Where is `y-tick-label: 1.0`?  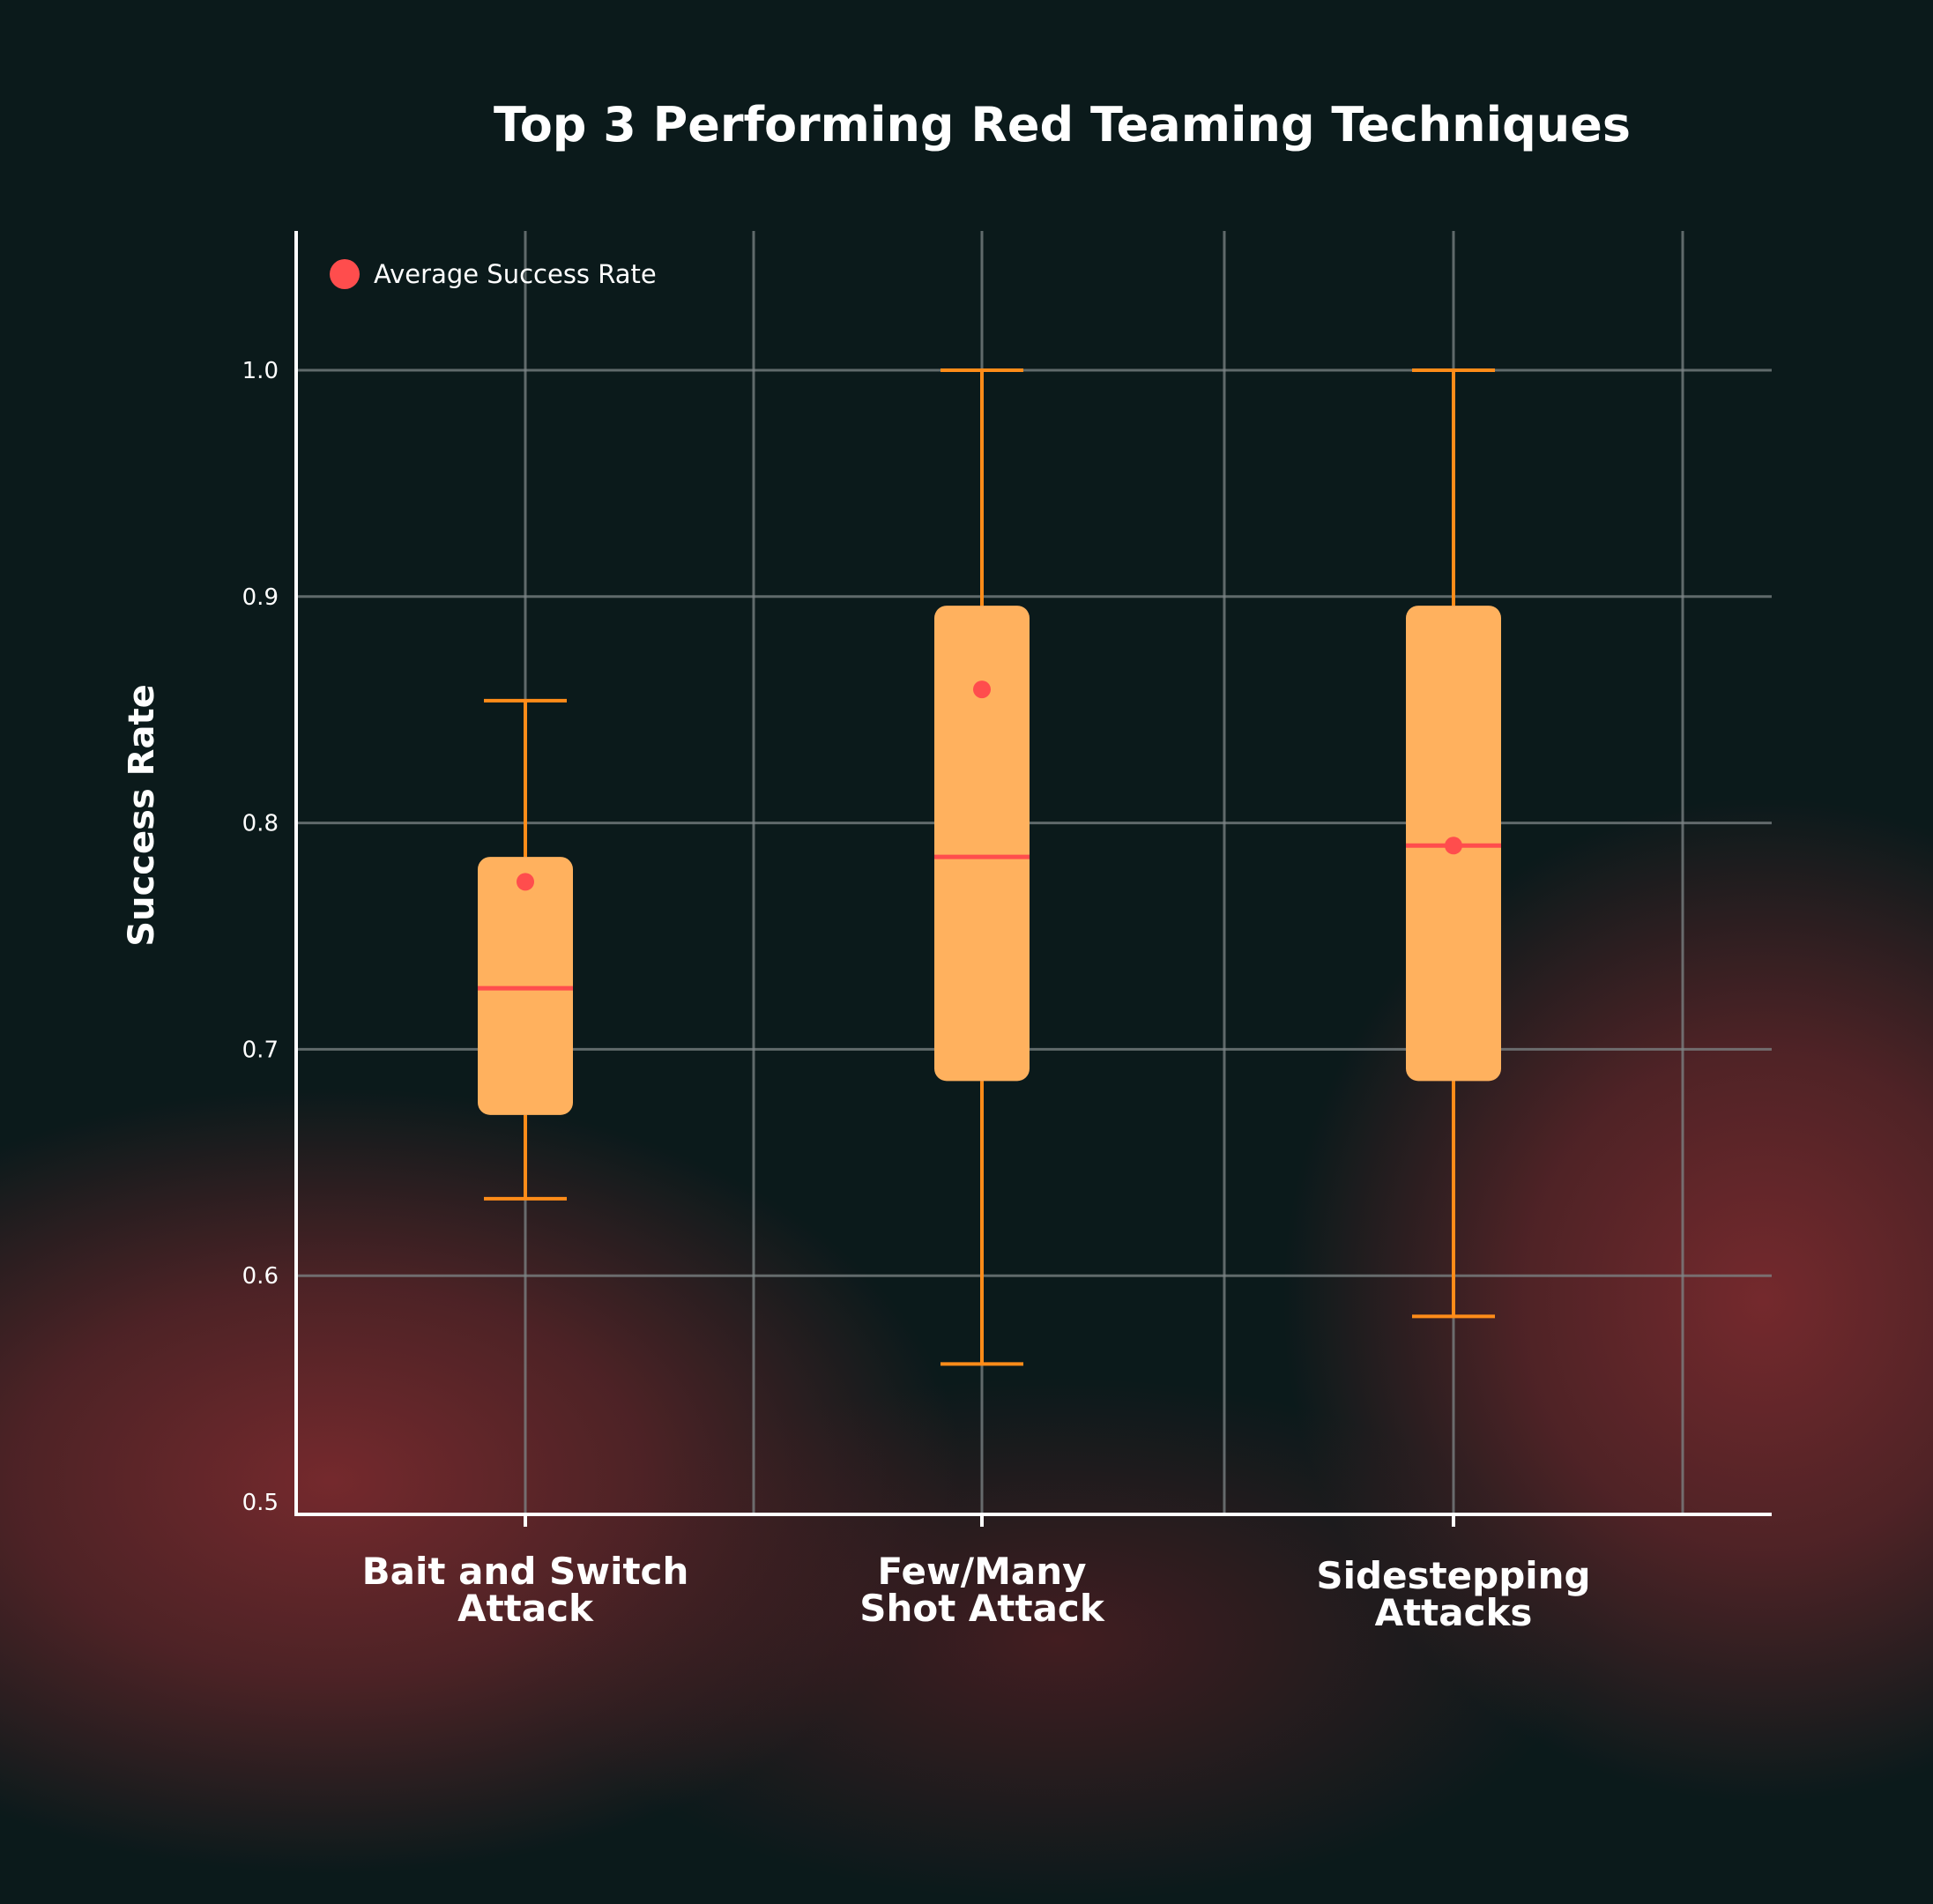 y-tick-label: 1.0 is located at coordinates (260, 371).